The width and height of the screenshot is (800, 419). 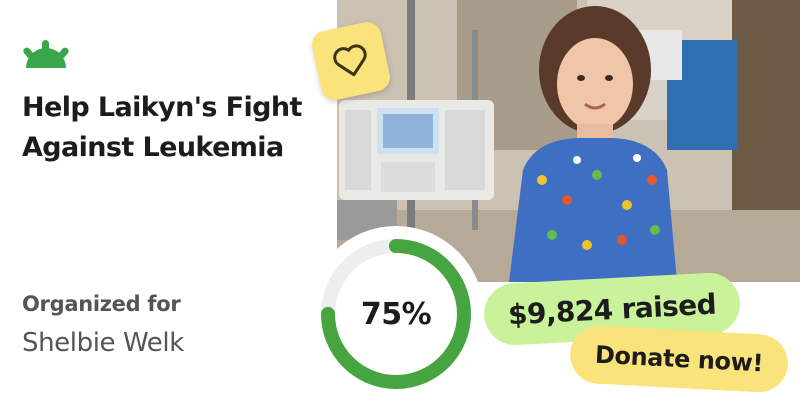 What do you see at coordinates (46, 54) in the screenshot?
I see `gofundme-sprout-logo-icon` at bounding box center [46, 54].